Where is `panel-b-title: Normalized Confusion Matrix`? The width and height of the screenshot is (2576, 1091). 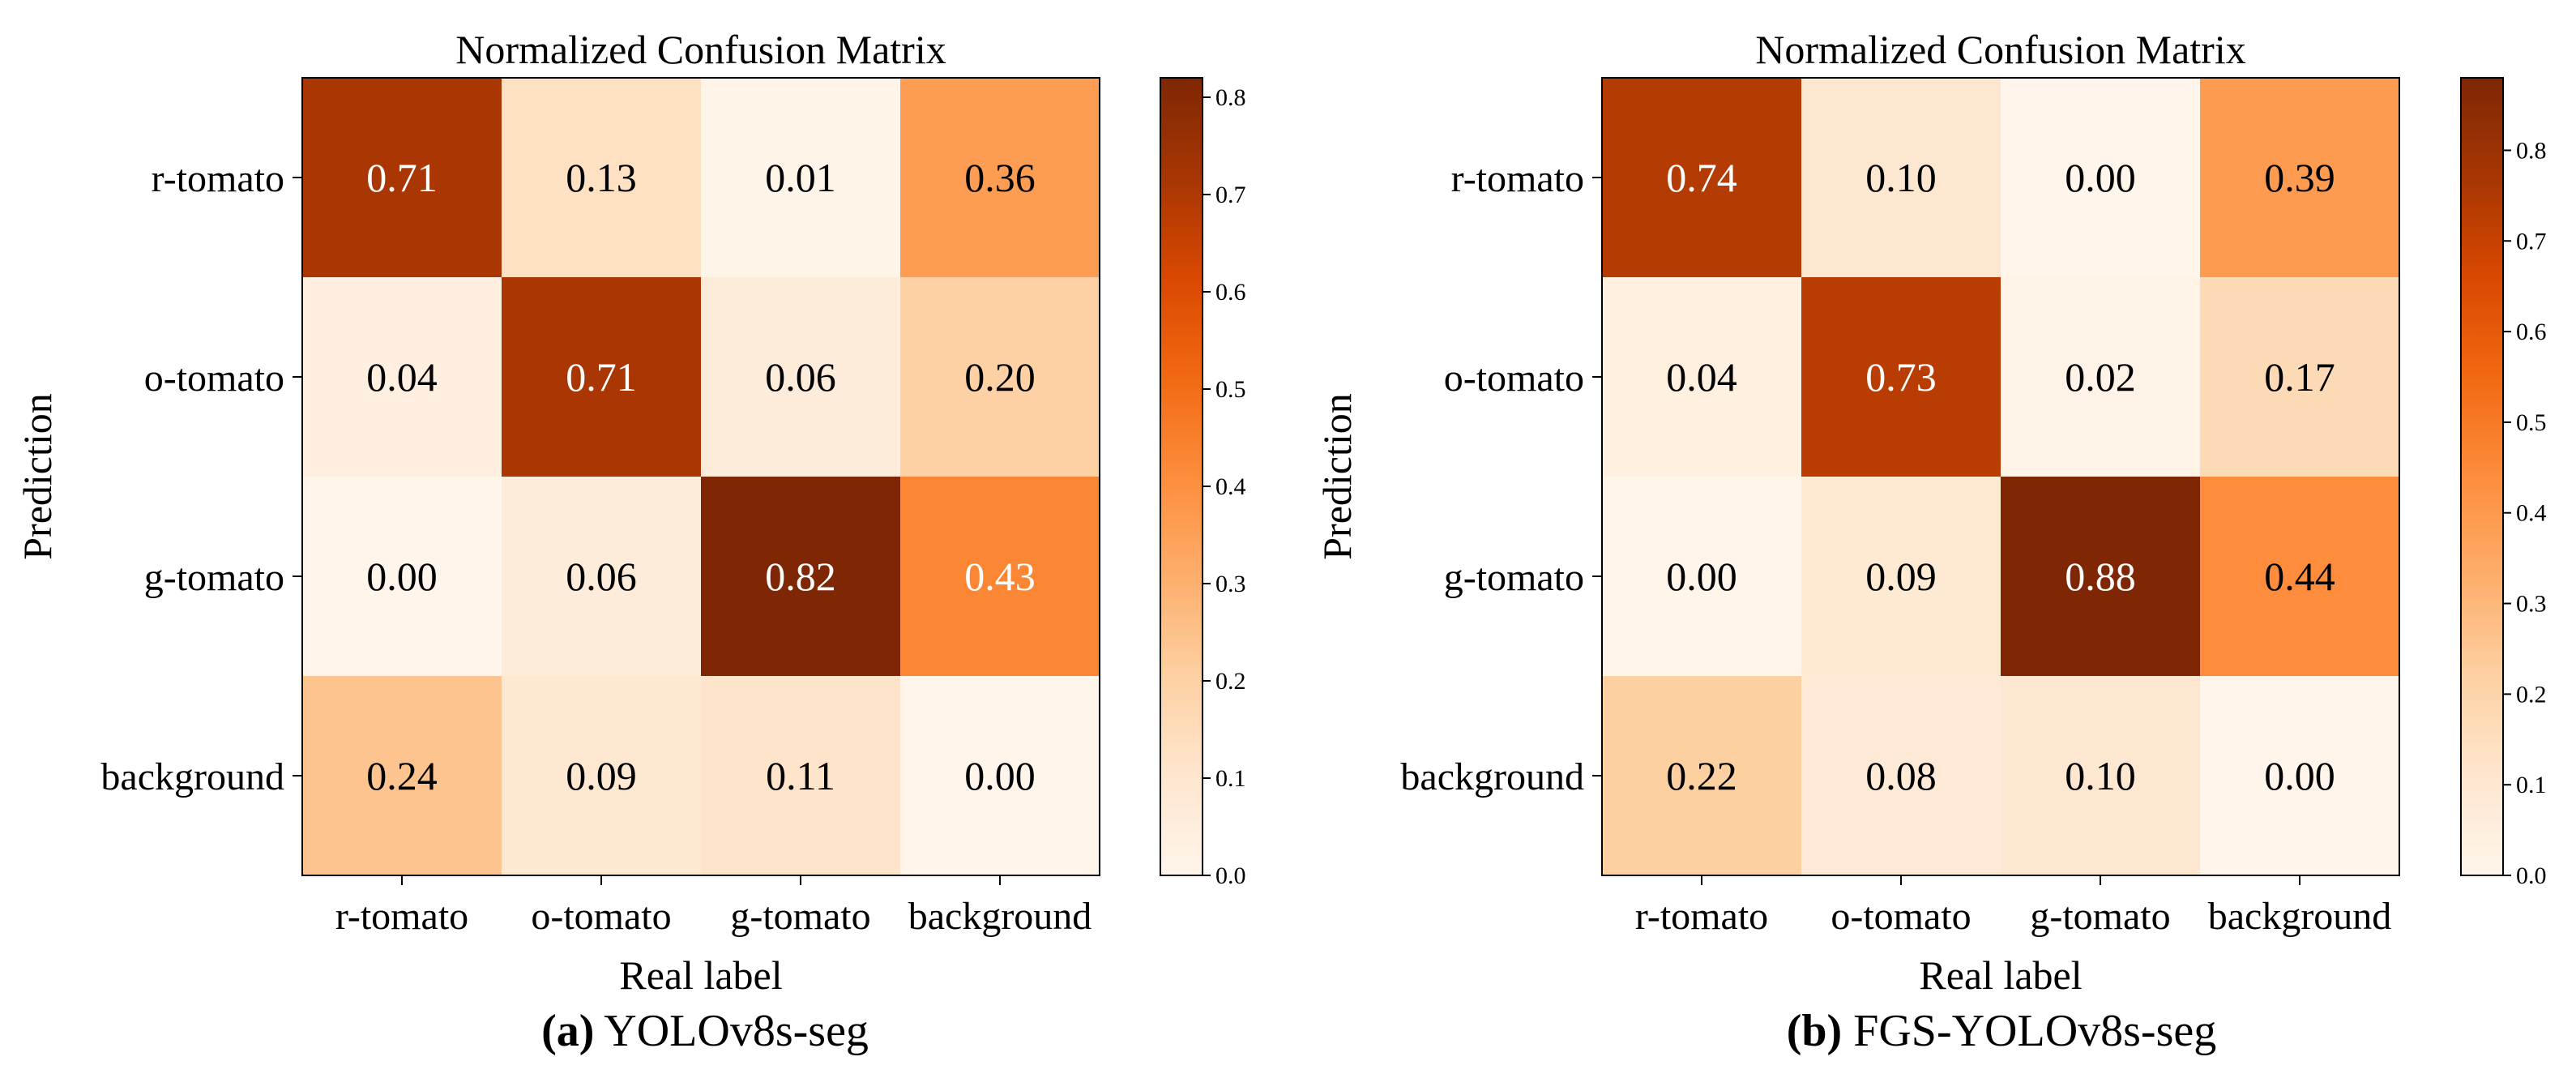 panel-b-title: Normalized Confusion Matrix is located at coordinates (2000, 49).